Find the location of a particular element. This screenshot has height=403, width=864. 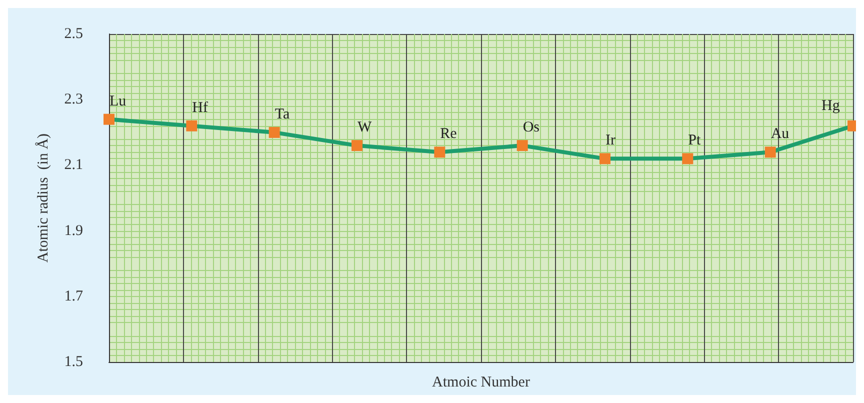

y-tick-label: 2.5 is located at coordinates (73, 34).